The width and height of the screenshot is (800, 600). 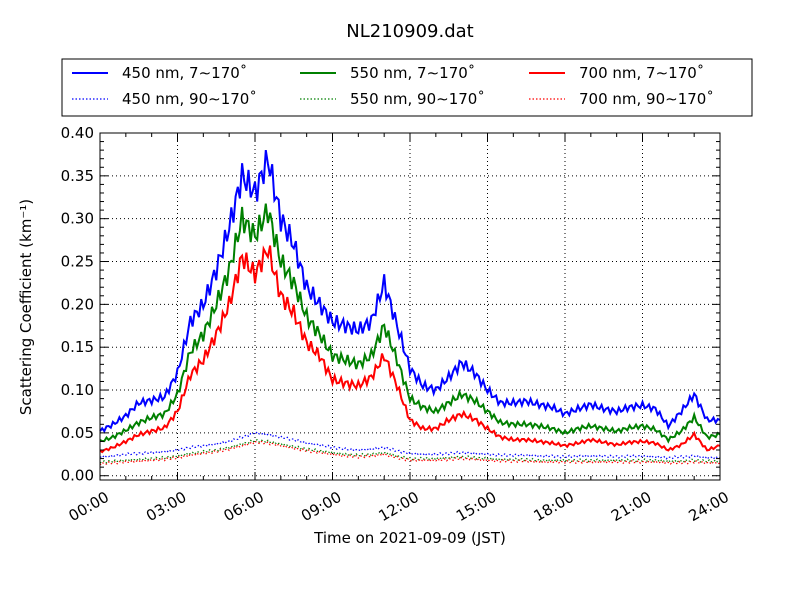 I want to click on x-tick-label: 03:00, so click(x=166, y=506).